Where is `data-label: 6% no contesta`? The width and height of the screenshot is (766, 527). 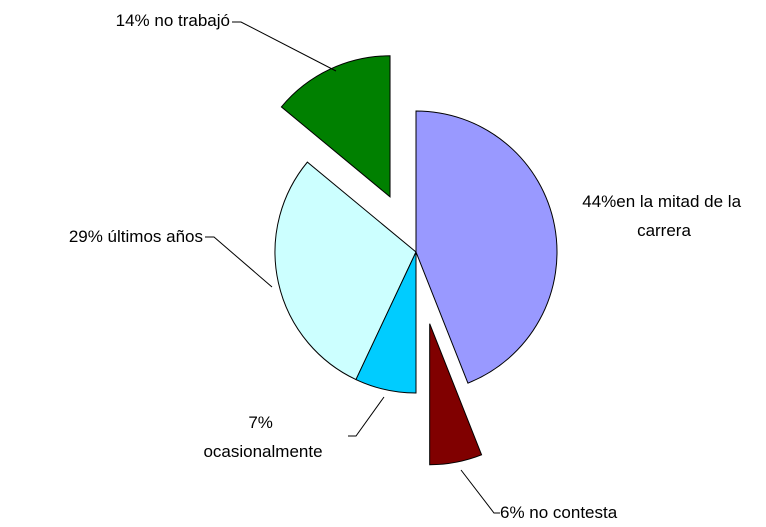 data-label: 6% no contesta is located at coordinates (559, 512).